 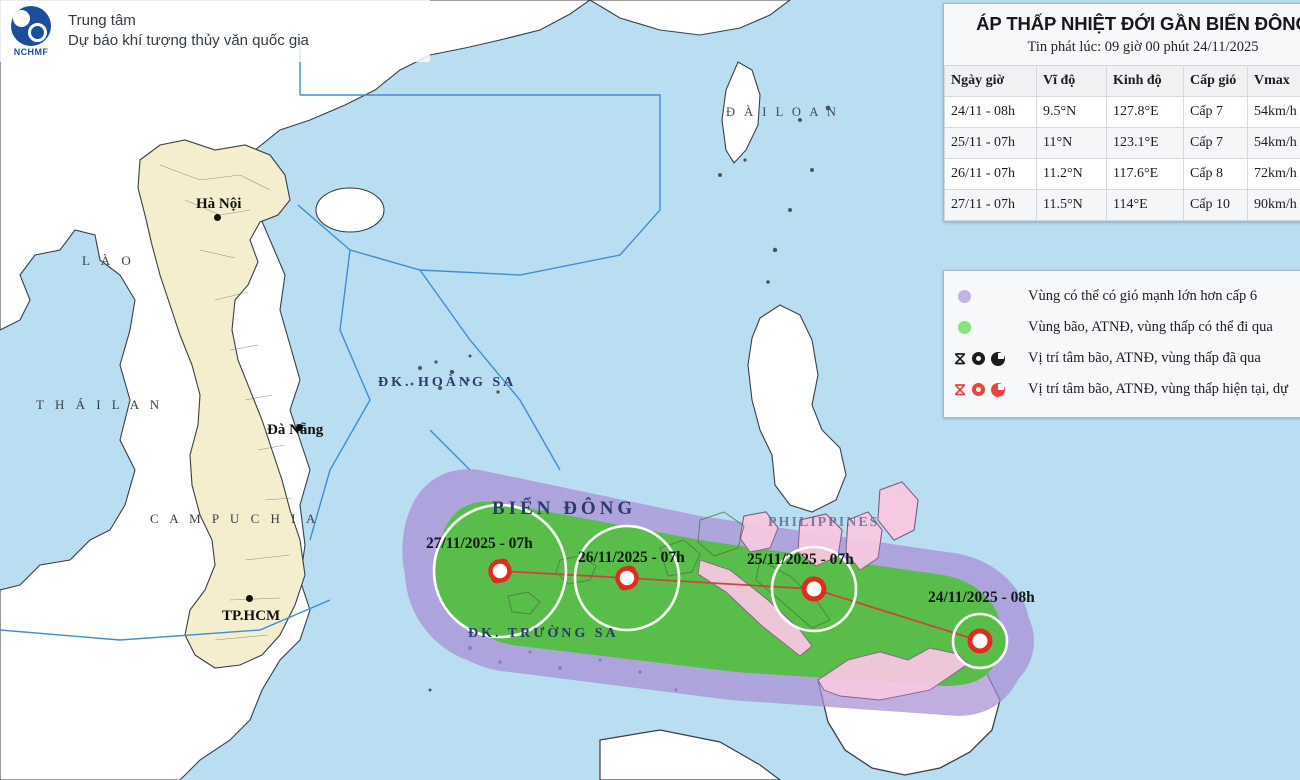 What do you see at coordinates (1145, 205) in the screenshot?
I see `cell-longitude: 114°E` at bounding box center [1145, 205].